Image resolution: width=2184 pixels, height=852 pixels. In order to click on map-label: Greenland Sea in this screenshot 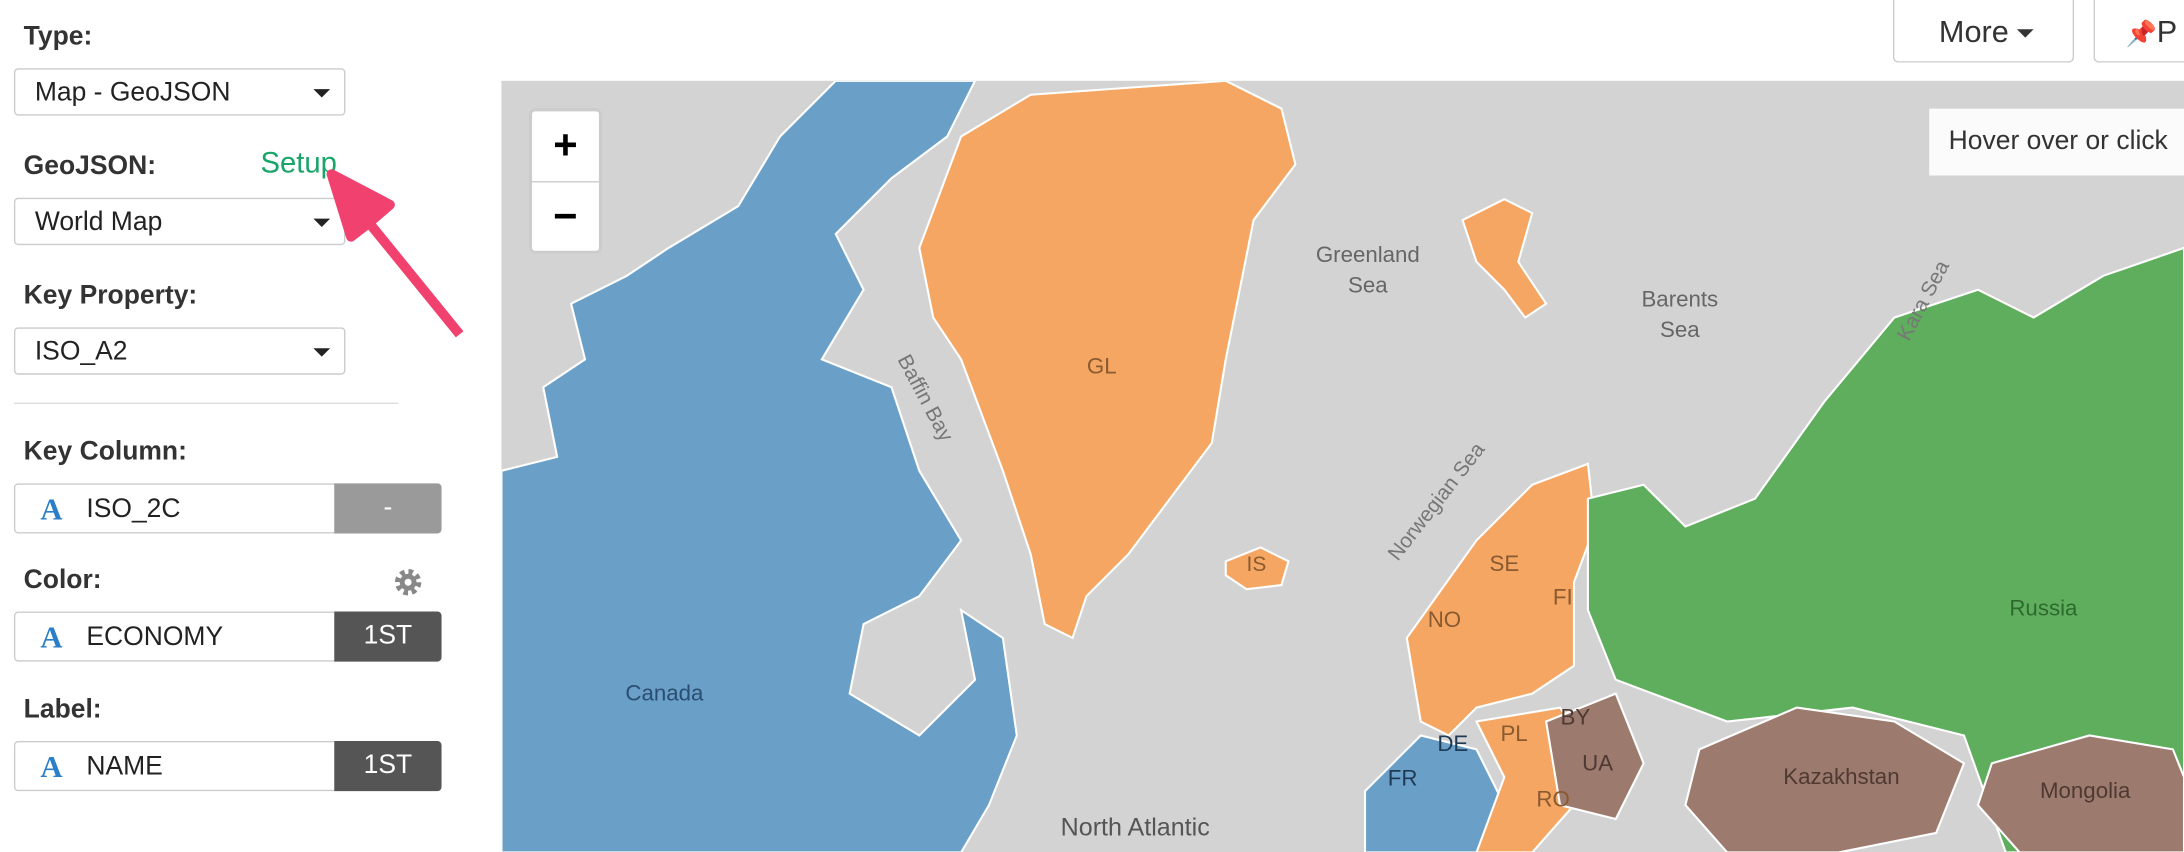, I will do `click(1368, 270)`.